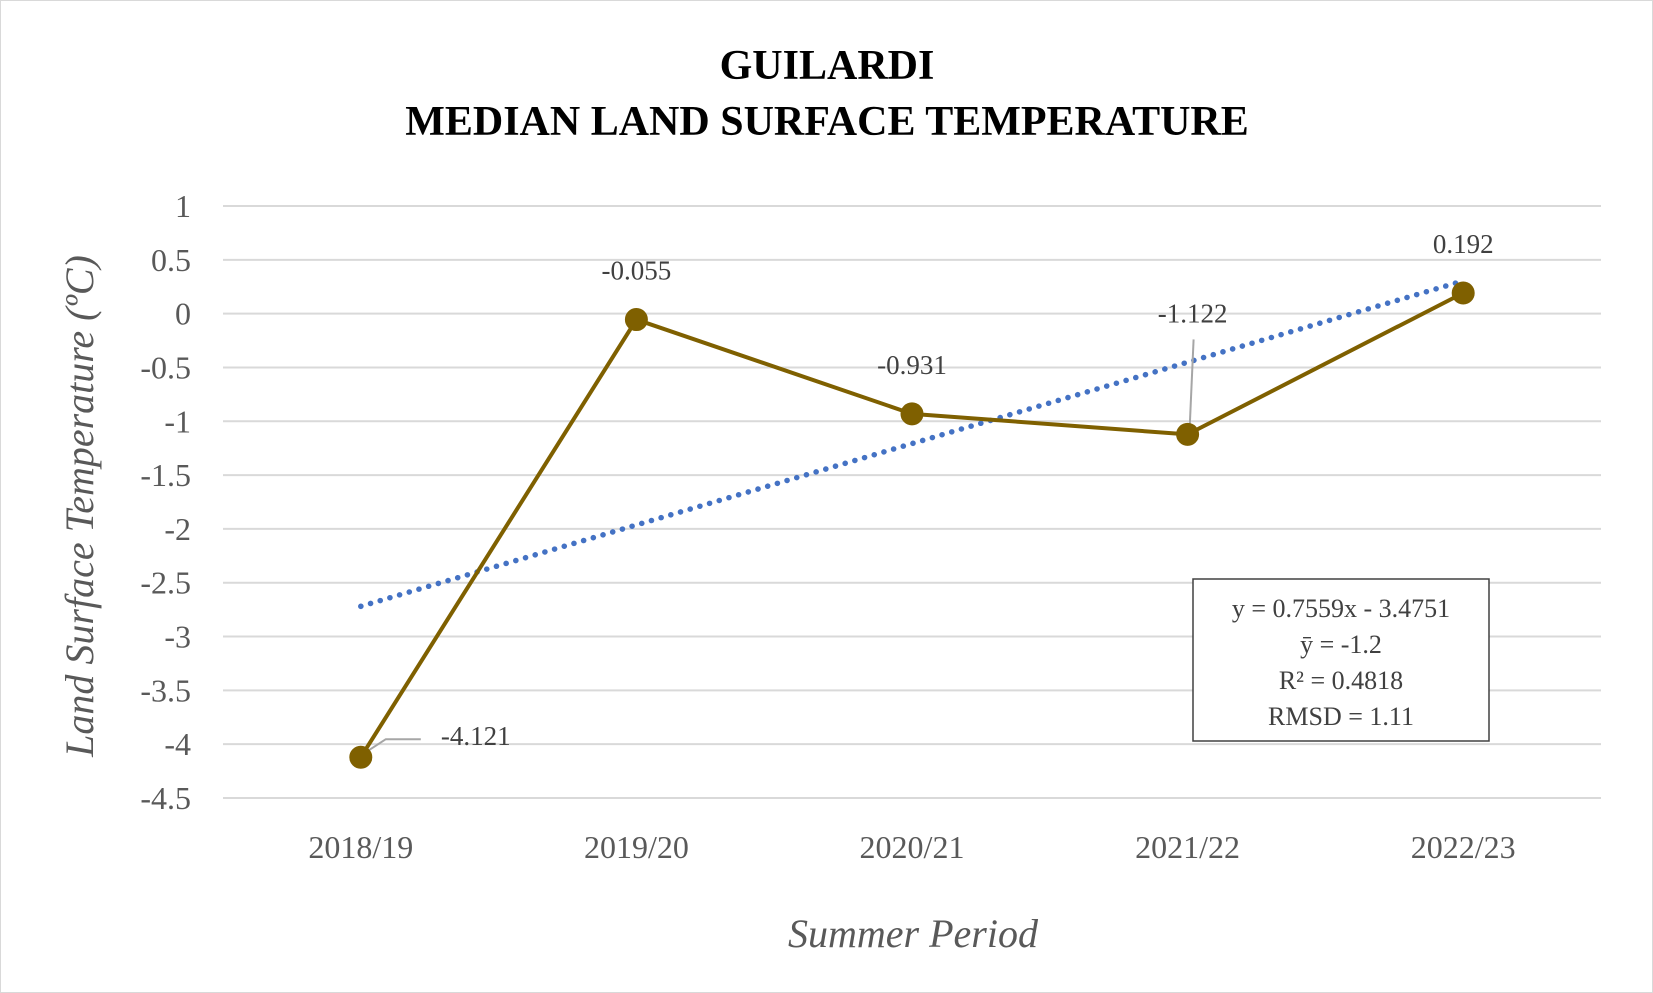 The height and width of the screenshot is (993, 1653). What do you see at coordinates (1341, 608) in the screenshot?
I see `trend-equation: y = 0.7559x - 3.4751` at bounding box center [1341, 608].